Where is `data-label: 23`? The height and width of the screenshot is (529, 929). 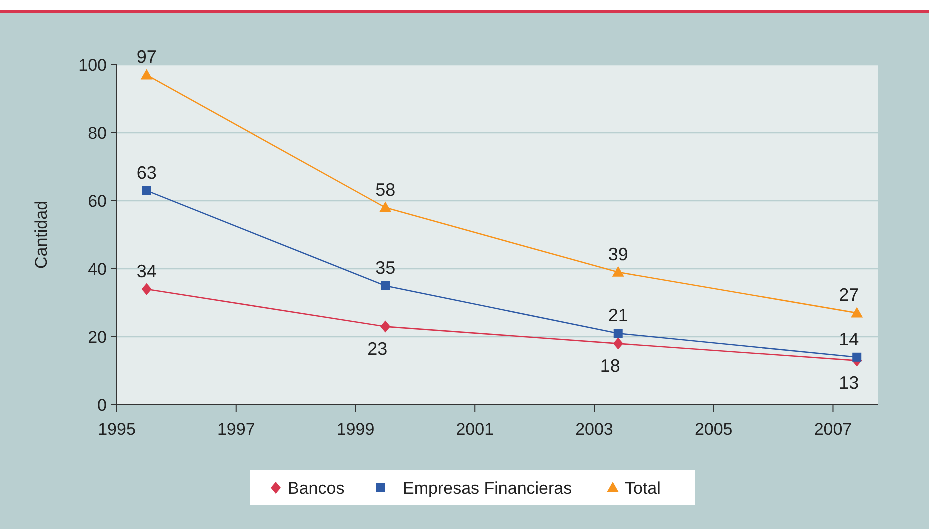 data-label: 23 is located at coordinates (378, 348).